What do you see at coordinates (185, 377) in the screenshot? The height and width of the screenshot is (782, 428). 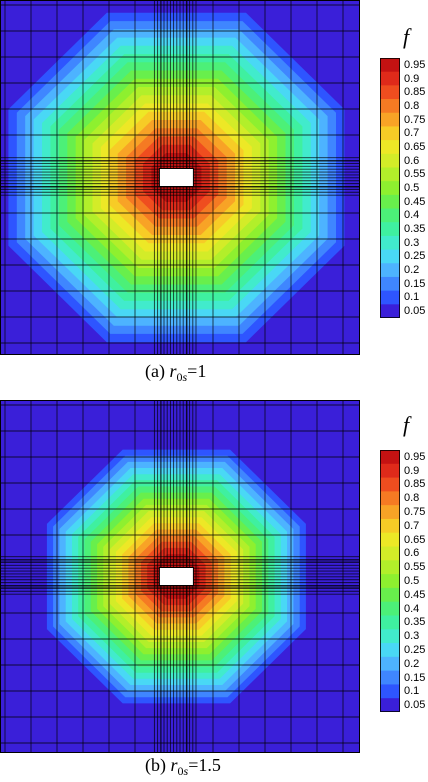 I see `caption-sub-s-a: s` at bounding box center [185, 377].